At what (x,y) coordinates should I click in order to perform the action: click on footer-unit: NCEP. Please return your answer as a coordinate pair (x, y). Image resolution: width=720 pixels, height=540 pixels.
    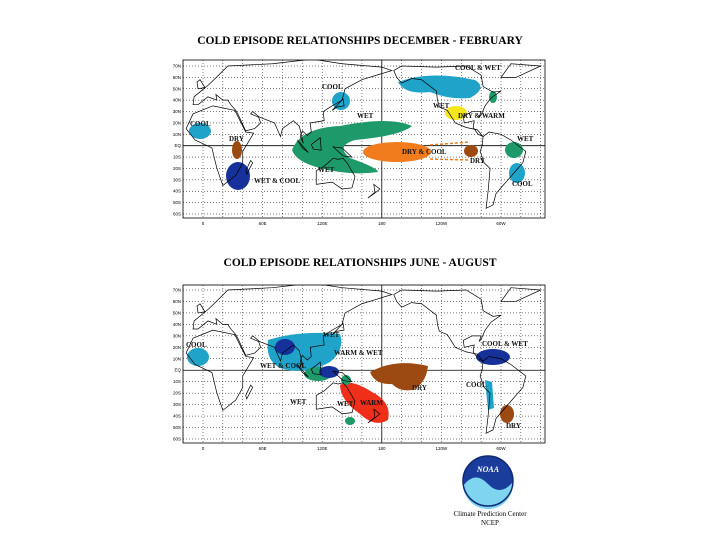
    Looking at the image, I should click on (490, 523).